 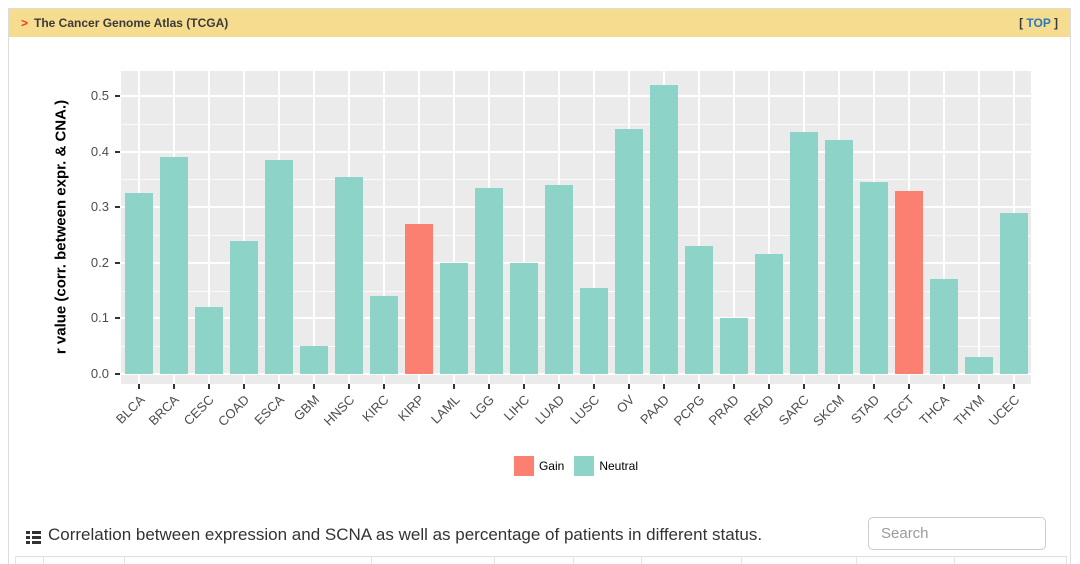 I want to click on bar-LIHC, so click(x=523, y=318).